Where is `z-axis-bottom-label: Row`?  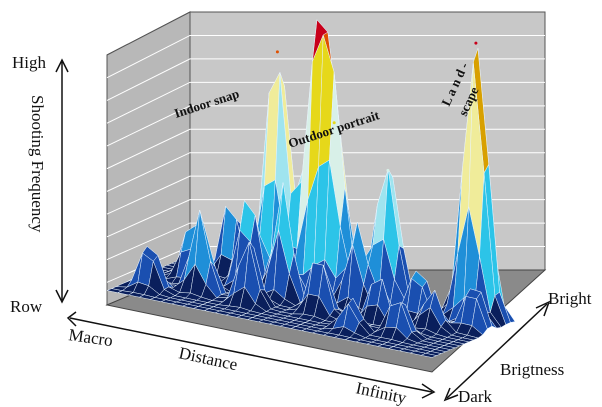
z-axis-bottom-label: Row is located at coordinates (26, 306).